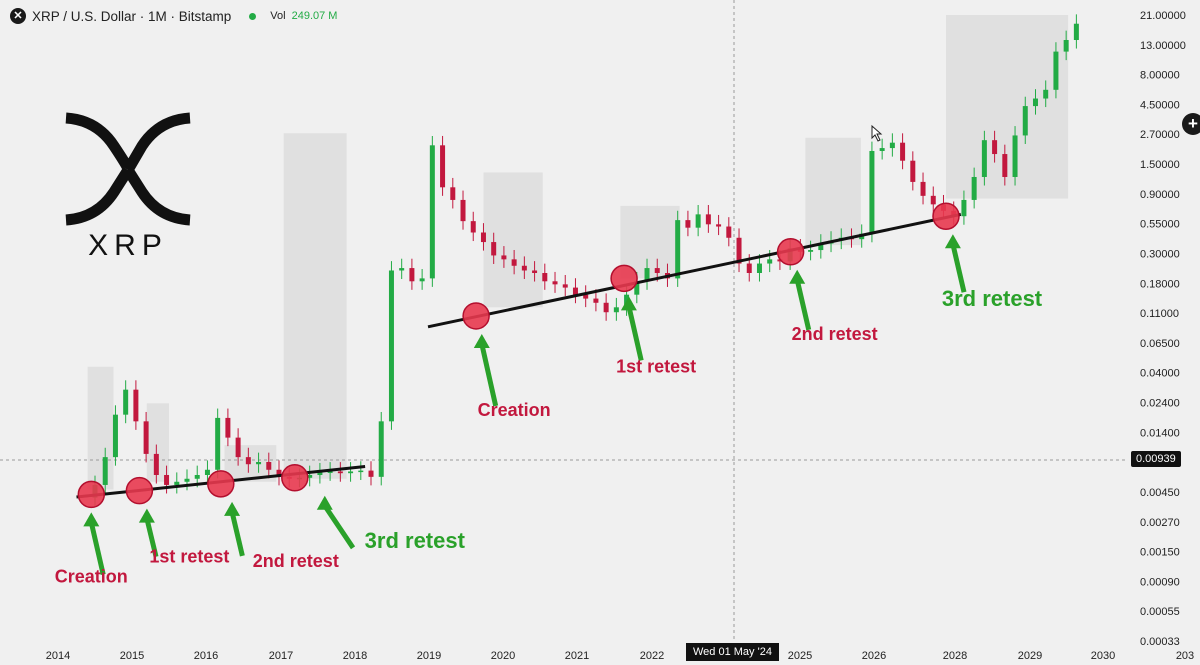 This screenshot has height=665, width=1200. I want to click on x-tick-label: 2018, so click(355, 656).